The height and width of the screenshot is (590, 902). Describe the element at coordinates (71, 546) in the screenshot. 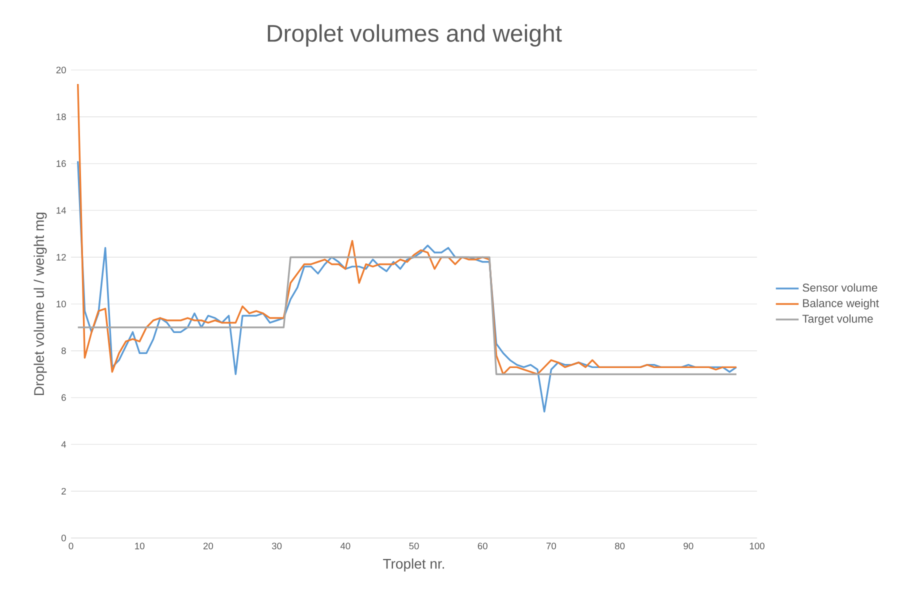

I see `x-tick-label: 0` at that location.